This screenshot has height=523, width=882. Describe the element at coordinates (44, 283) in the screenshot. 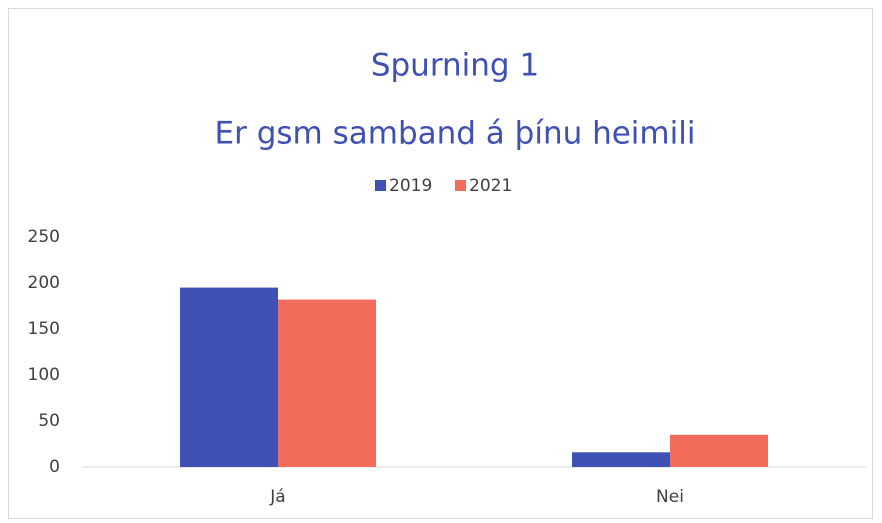

I see `y-tick-label: 200` at that location.